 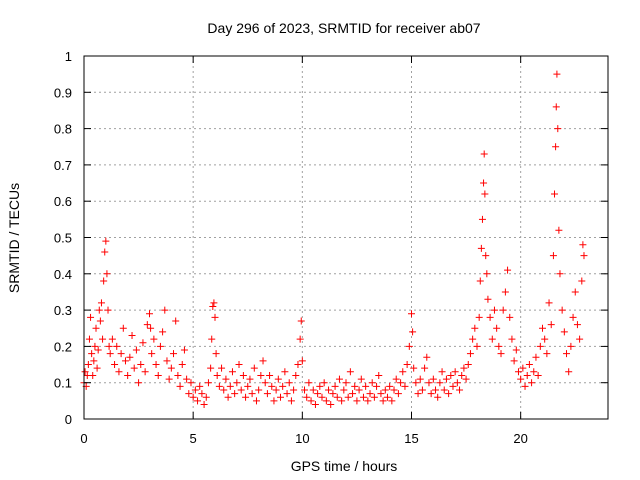 I want to click on x-tick-label: 10, so click(x=302, y=438).